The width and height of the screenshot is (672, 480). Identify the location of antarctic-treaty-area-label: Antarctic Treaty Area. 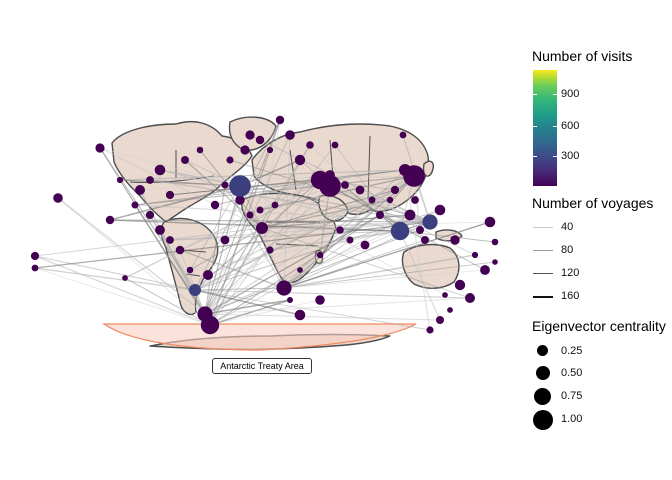
(262, 366).